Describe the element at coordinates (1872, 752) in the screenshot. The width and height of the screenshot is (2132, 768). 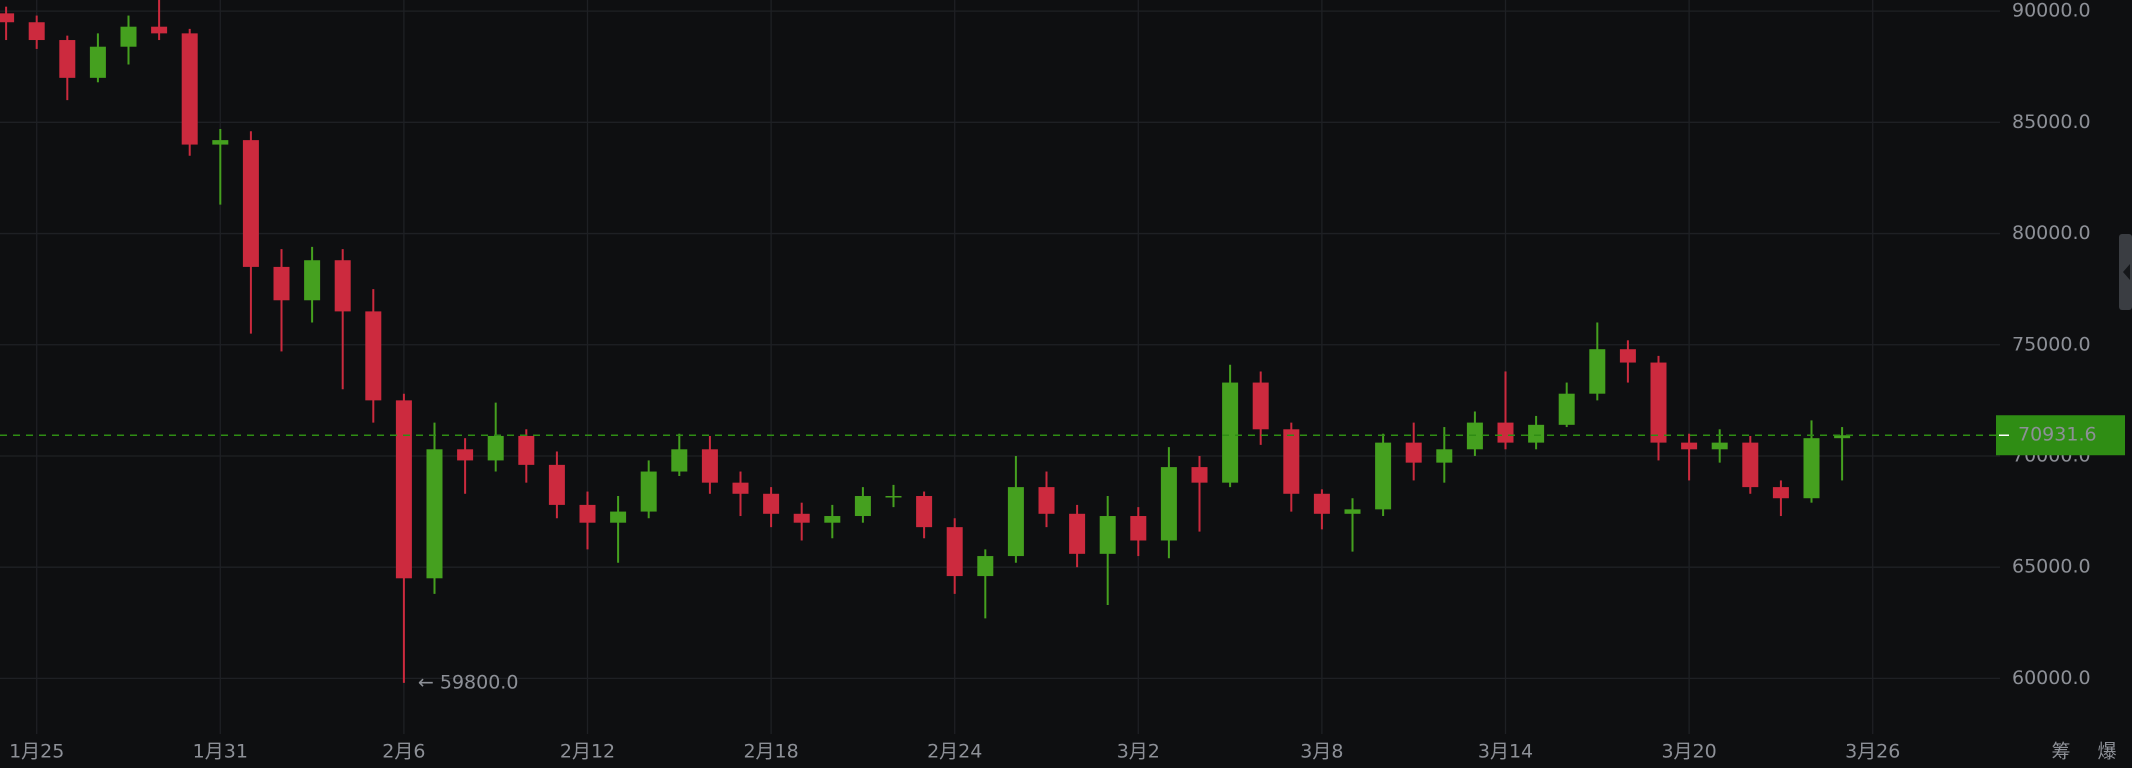
I see `x-tick-label: 3月26` at that location.